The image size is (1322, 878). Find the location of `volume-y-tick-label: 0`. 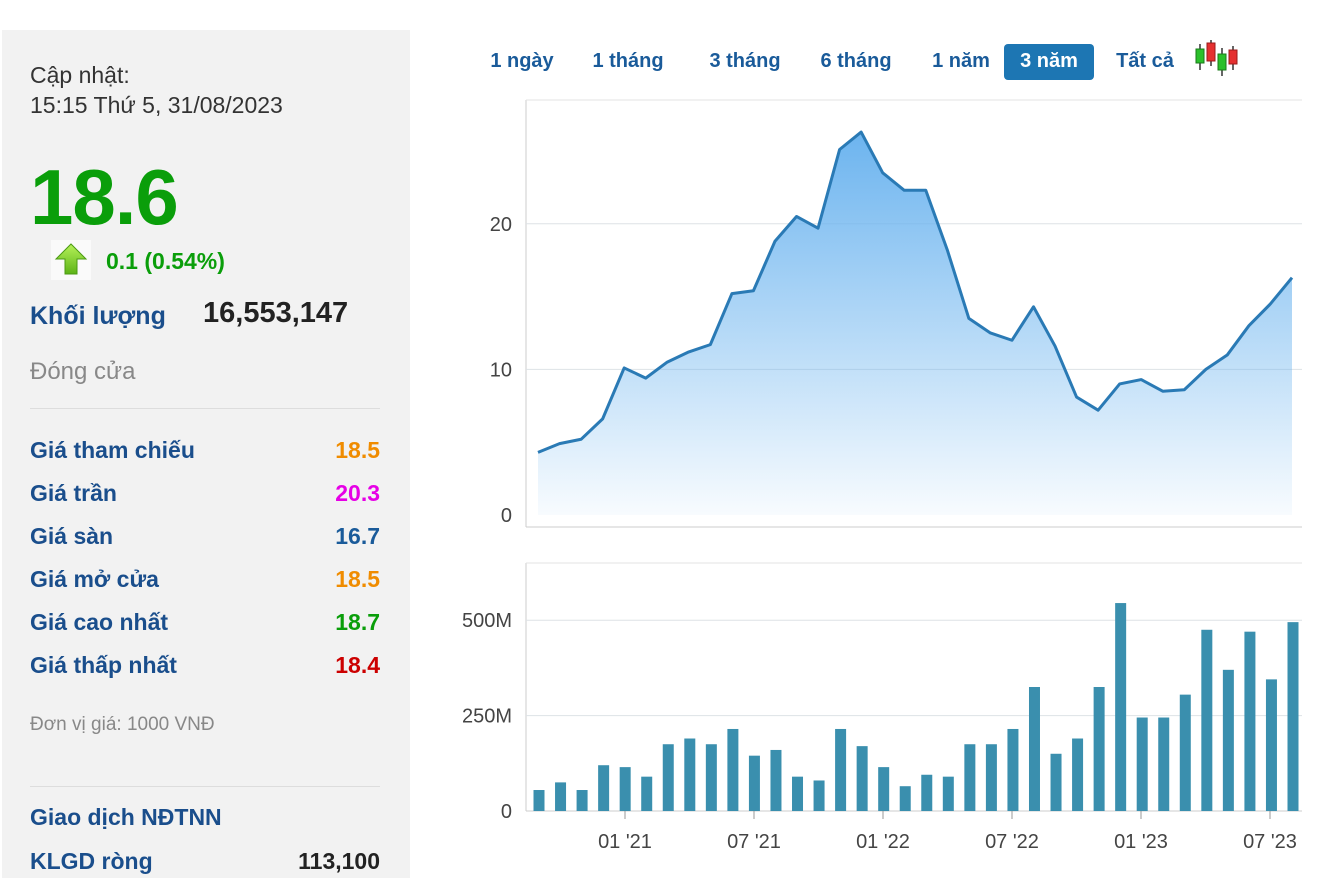

volume-y-tick-label: 0 is located at coordinates (506, 812).